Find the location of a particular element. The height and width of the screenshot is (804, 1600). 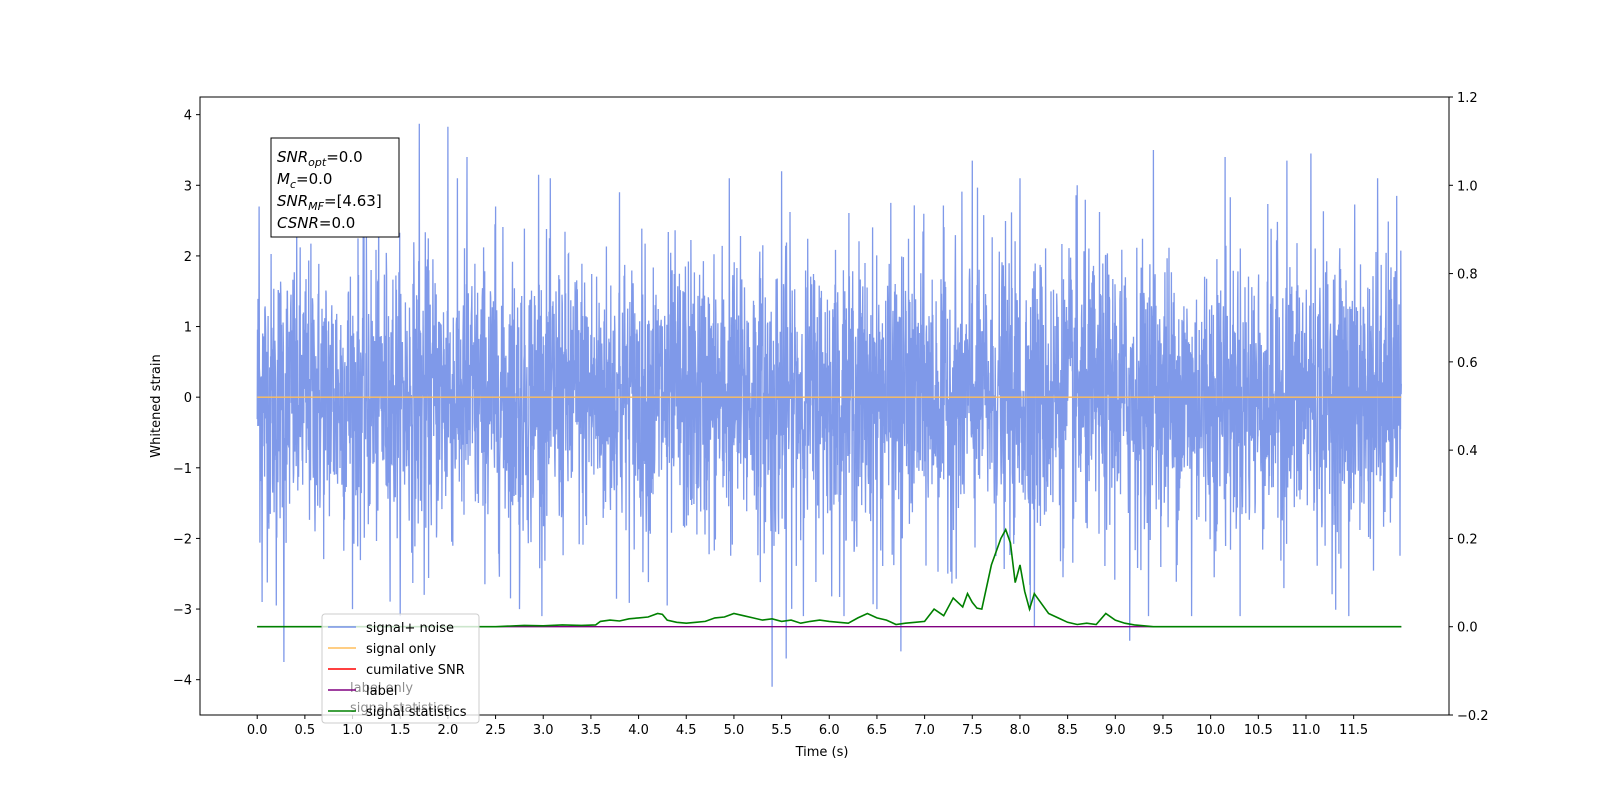

y-tick-label: 2 is located at coordinates (188, 257).